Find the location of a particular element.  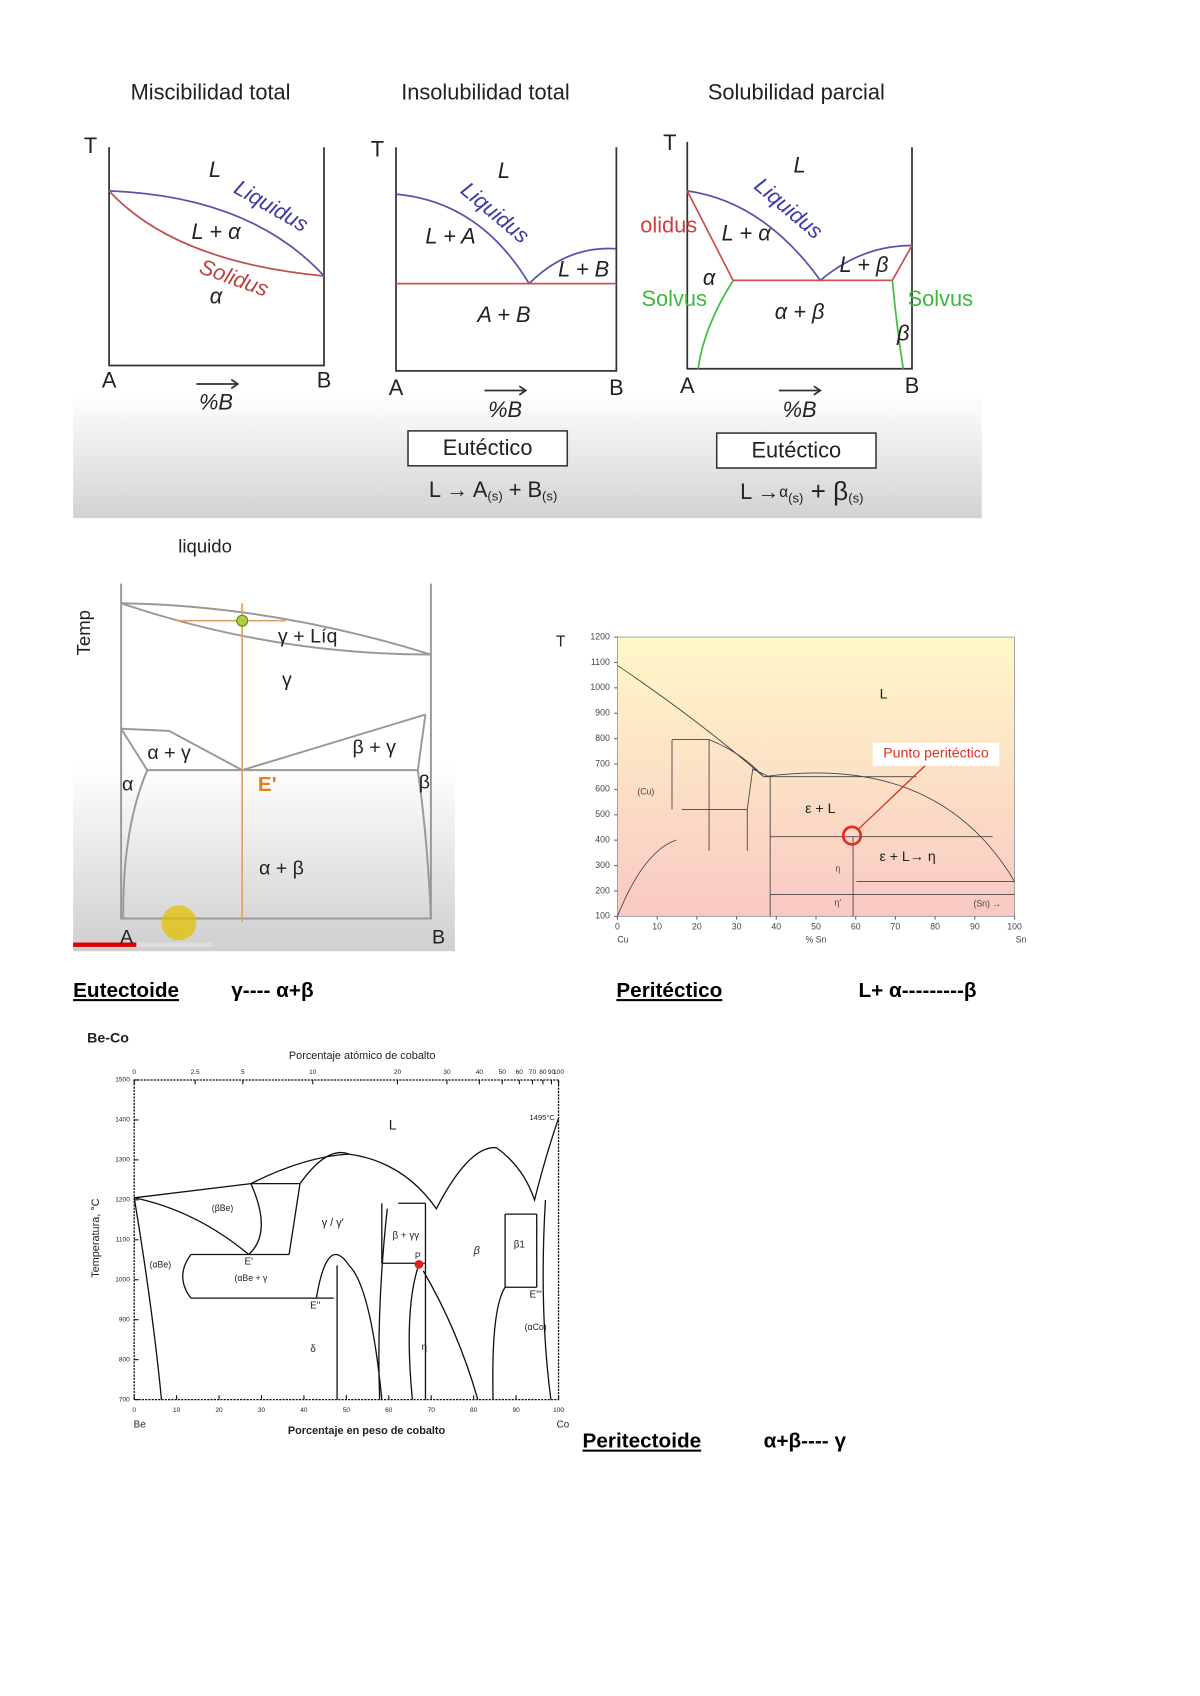

y-tick-label: 100 is located at coordinates (602, 916).